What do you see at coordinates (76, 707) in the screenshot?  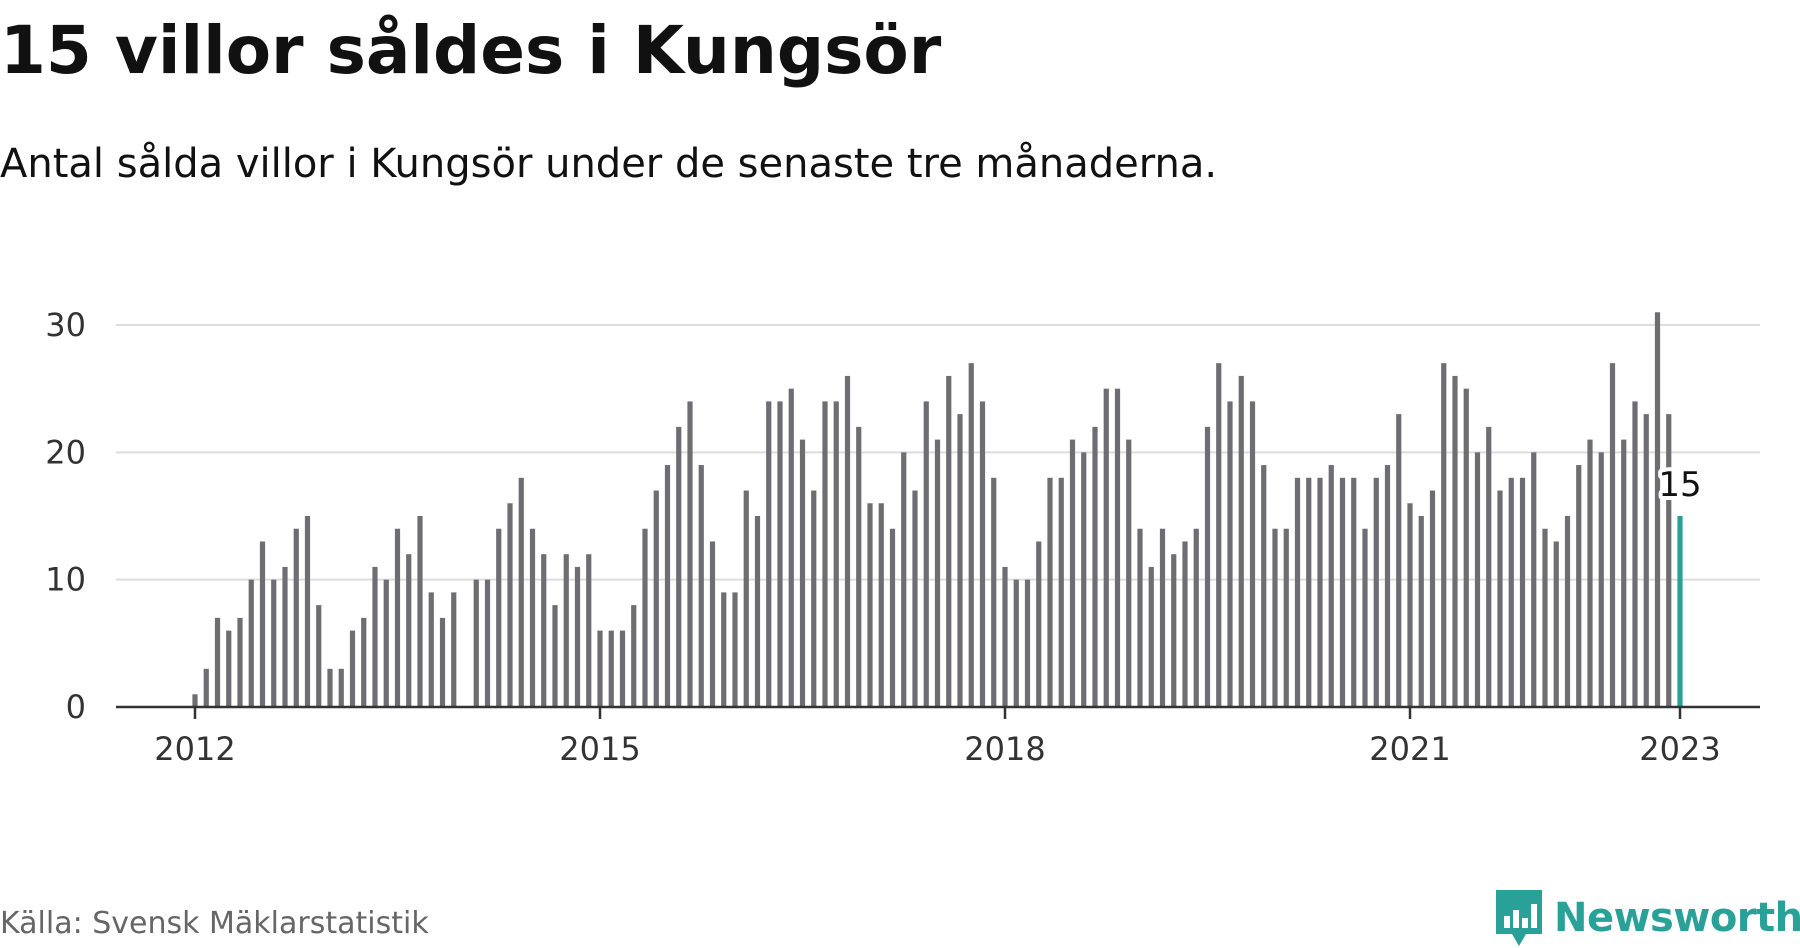 I see `y-tick-label: 0` at bounding box center [76, 707].